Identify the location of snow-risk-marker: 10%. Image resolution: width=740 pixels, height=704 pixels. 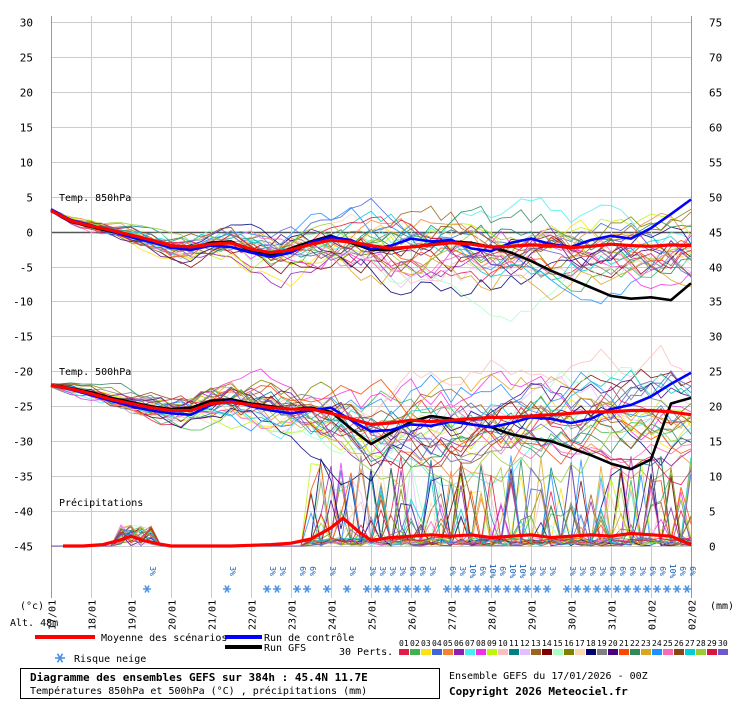
(490, 578).